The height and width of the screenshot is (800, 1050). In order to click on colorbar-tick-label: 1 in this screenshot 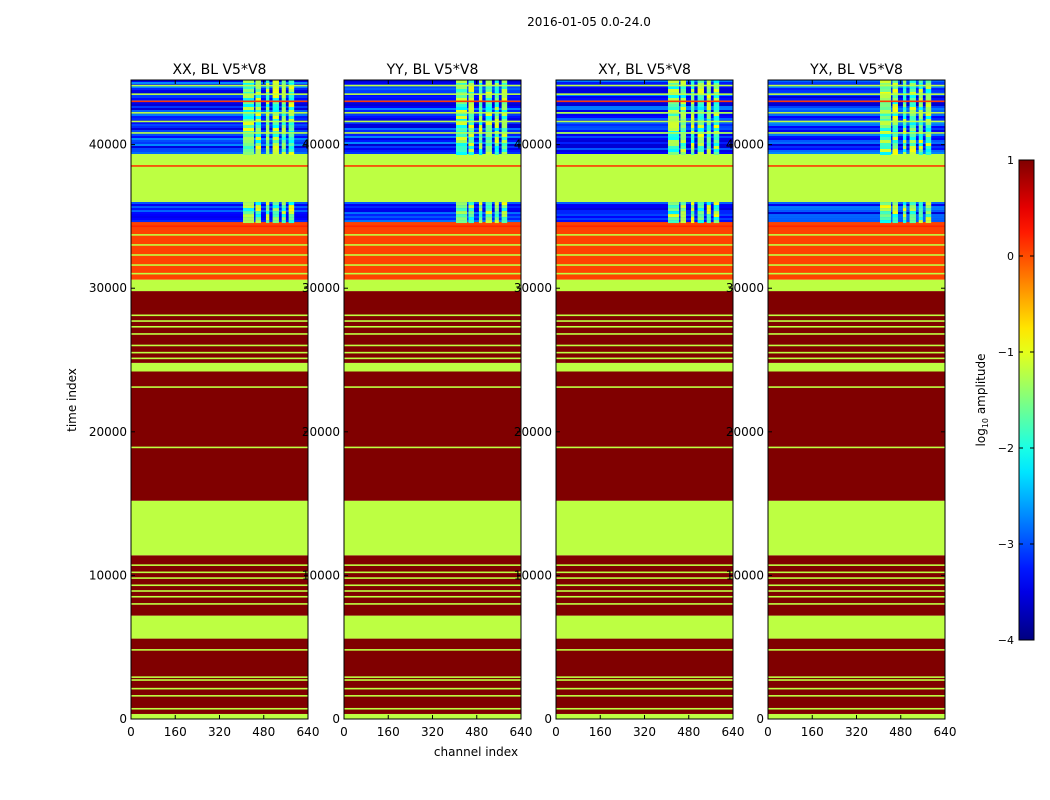, I will do `click(1010, 160)`.